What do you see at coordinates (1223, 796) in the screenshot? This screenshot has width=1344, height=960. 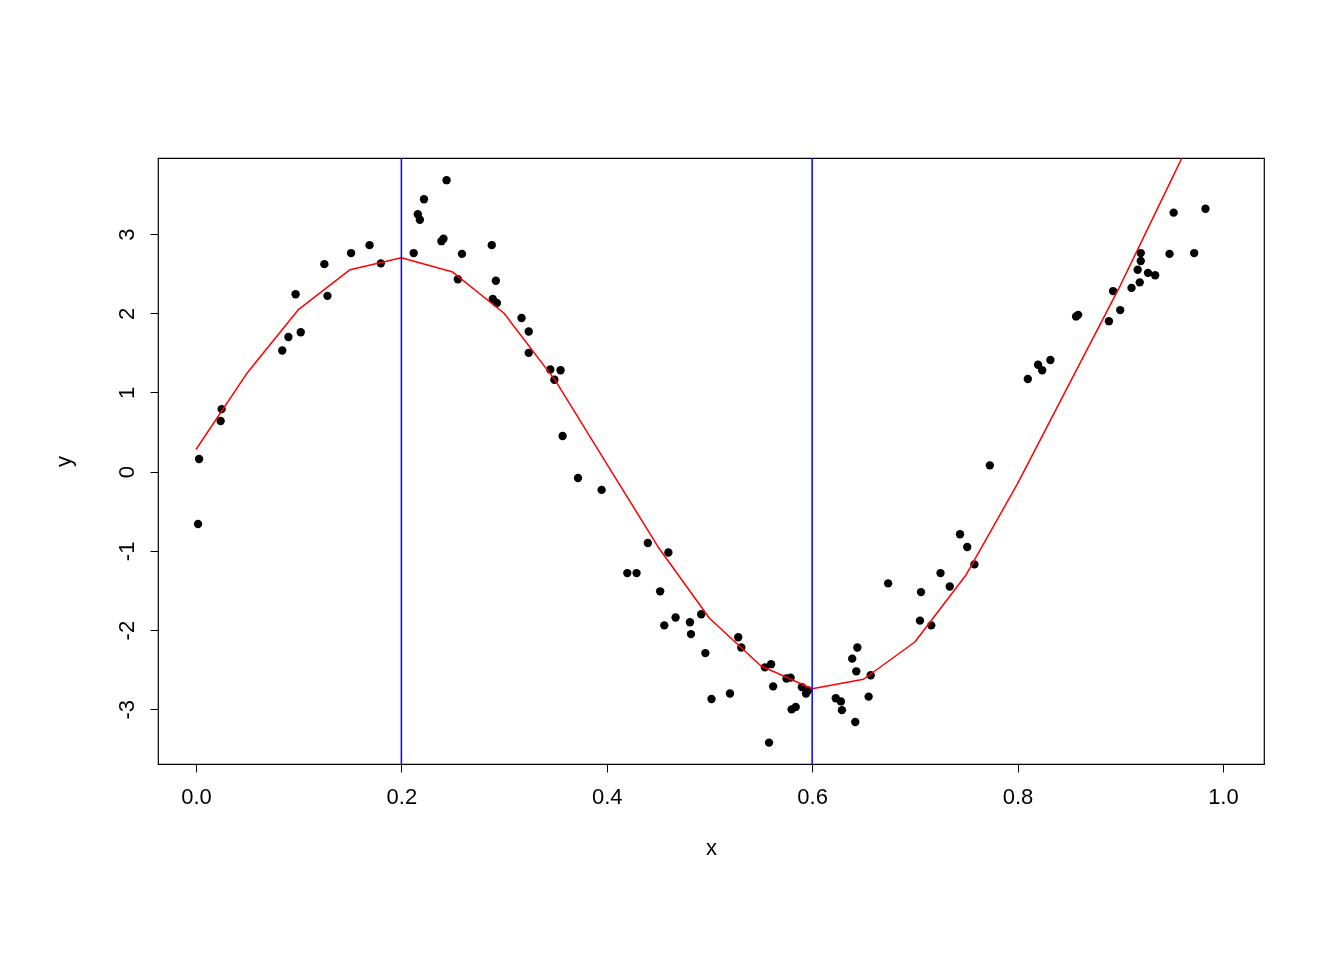 I see `x-tick-label: 1.0` at bounding box center [1223, 796].